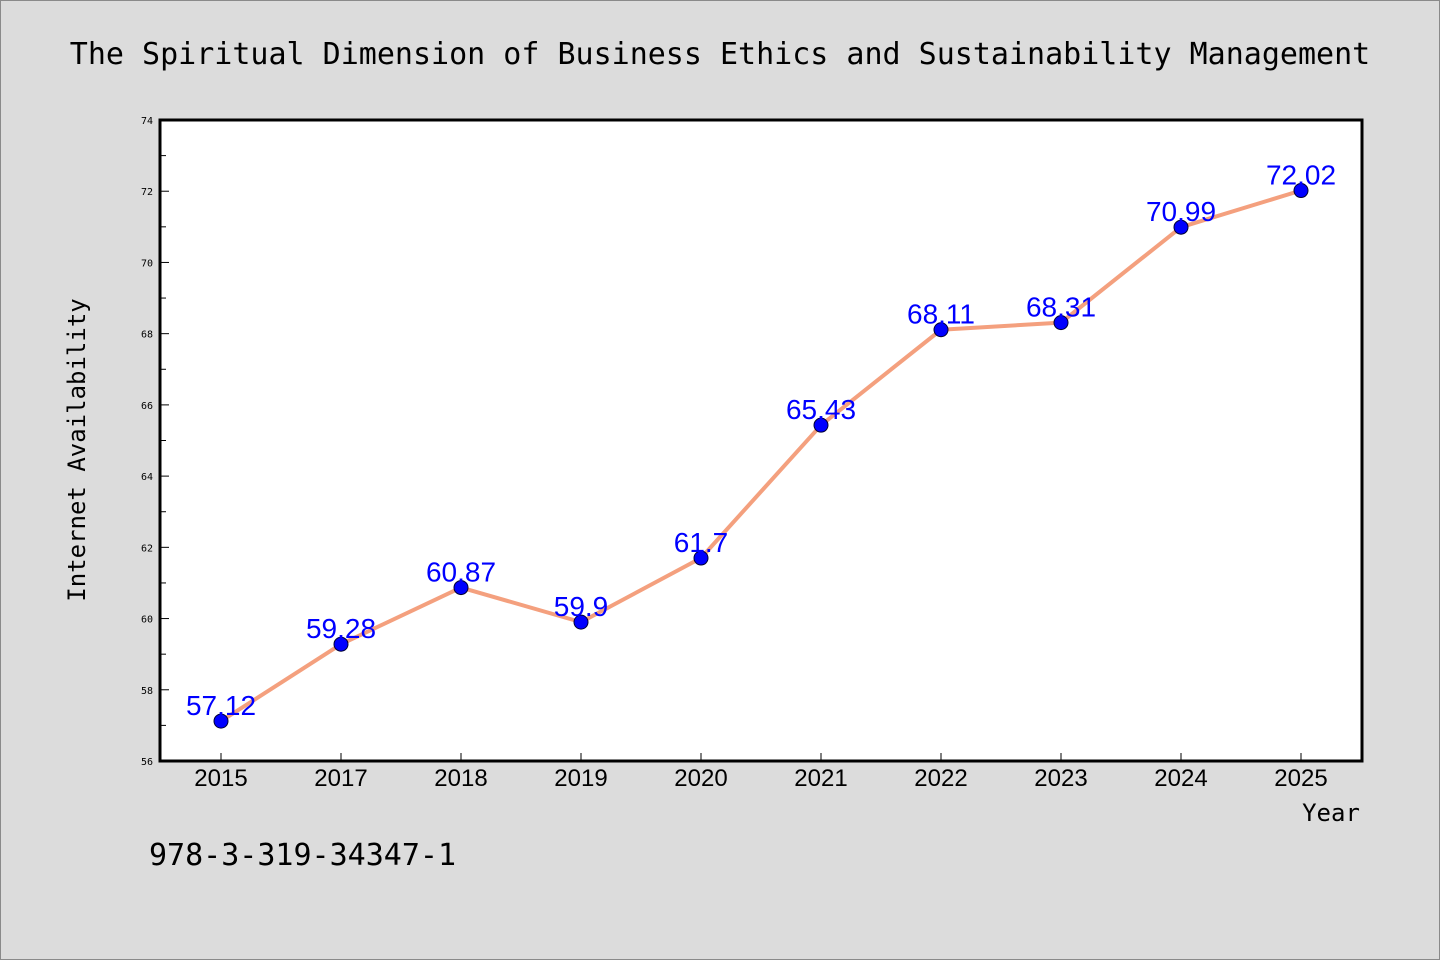 This screenshot has width=1440, height=960. I want to click on data-label: 57.12, so click(221, 705).